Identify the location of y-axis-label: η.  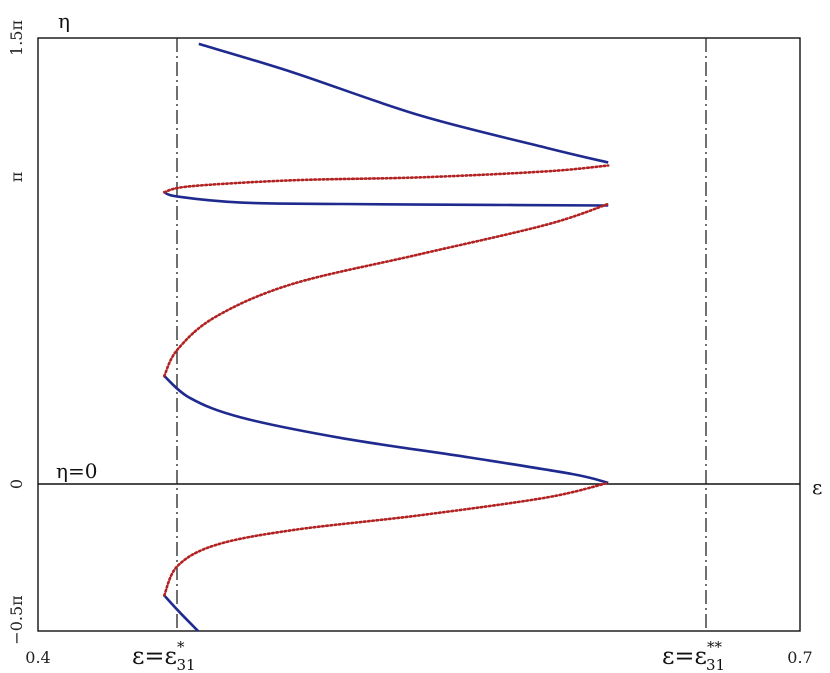
(64, 21).